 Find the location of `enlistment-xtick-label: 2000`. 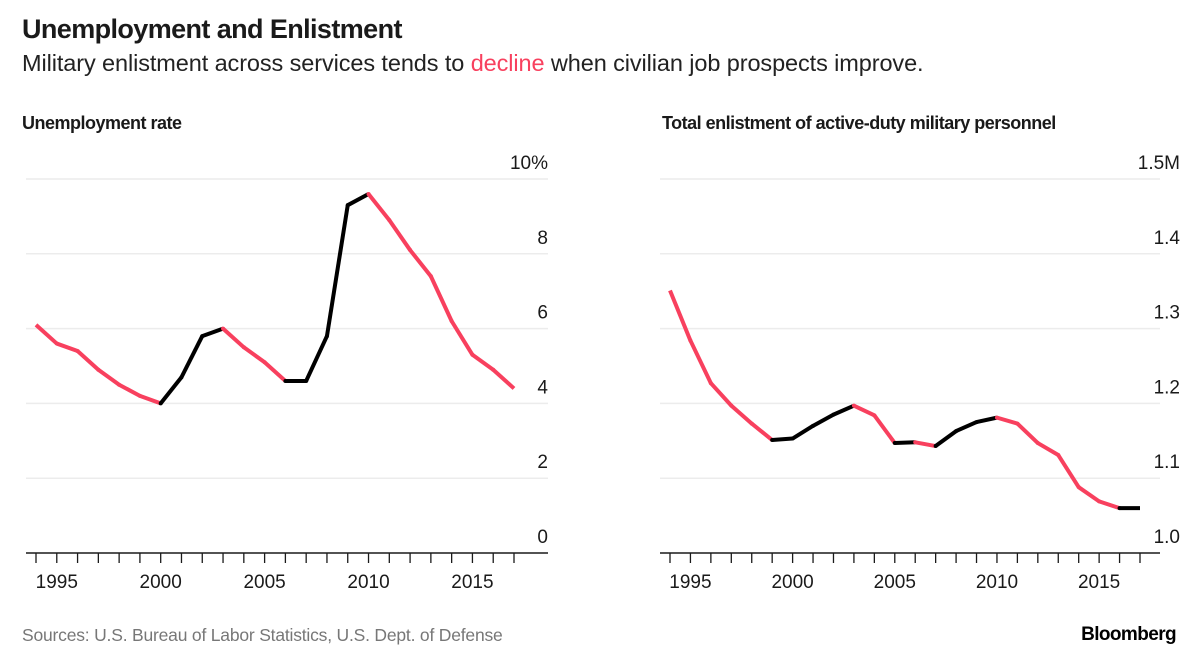

enlistment-xtick-label: 2000 is located at coordinates (792, 582).